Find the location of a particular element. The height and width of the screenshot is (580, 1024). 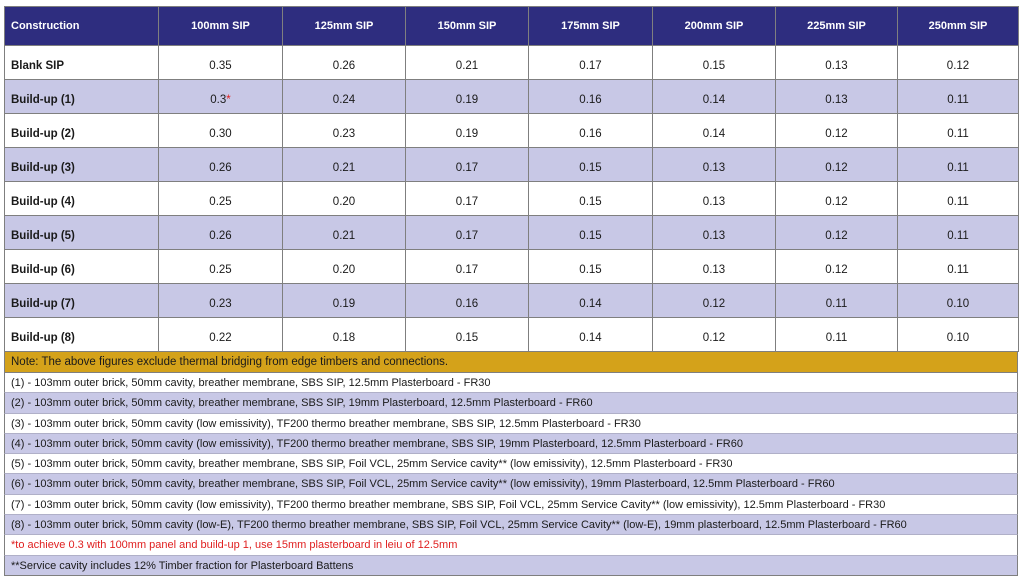

table-cell: 0.25 is located at coordinates (220, 198).